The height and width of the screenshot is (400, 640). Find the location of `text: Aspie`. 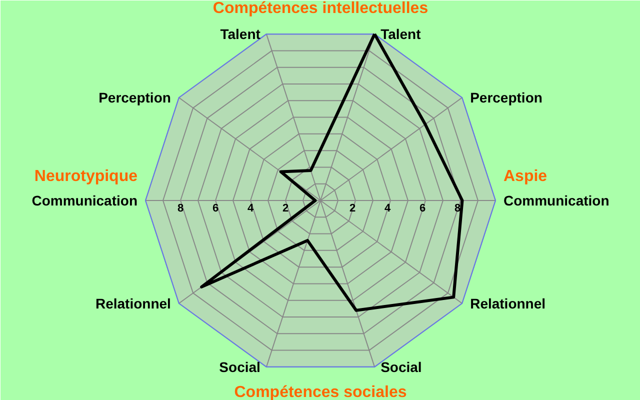

text: Aspie is located at coordinates (526, 176).